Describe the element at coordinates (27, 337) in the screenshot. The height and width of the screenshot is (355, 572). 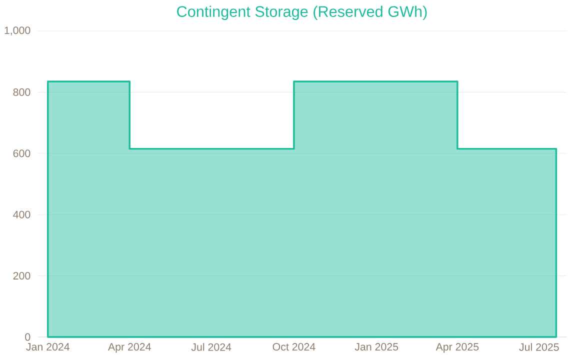
I see `y-tick-label: 0` at that location.